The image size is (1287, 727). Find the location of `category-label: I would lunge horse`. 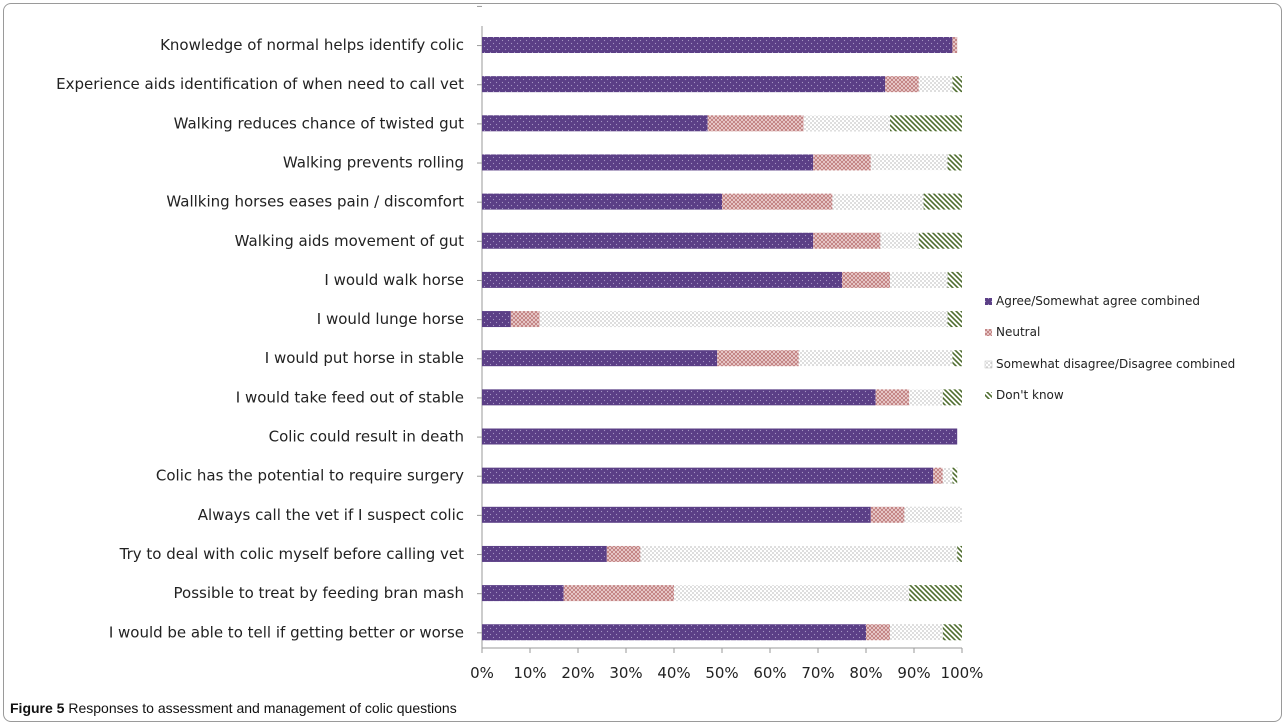

category-label: I would lunge horse is located at coordinates (390, 319).